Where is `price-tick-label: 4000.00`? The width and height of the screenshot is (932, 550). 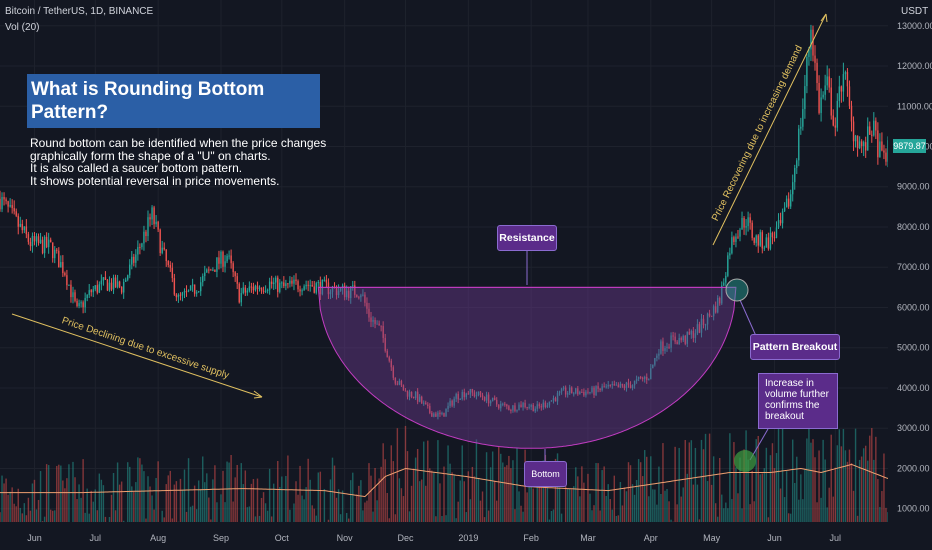 price-tick-label: 4000.00 is located at coordinates (913, 388).